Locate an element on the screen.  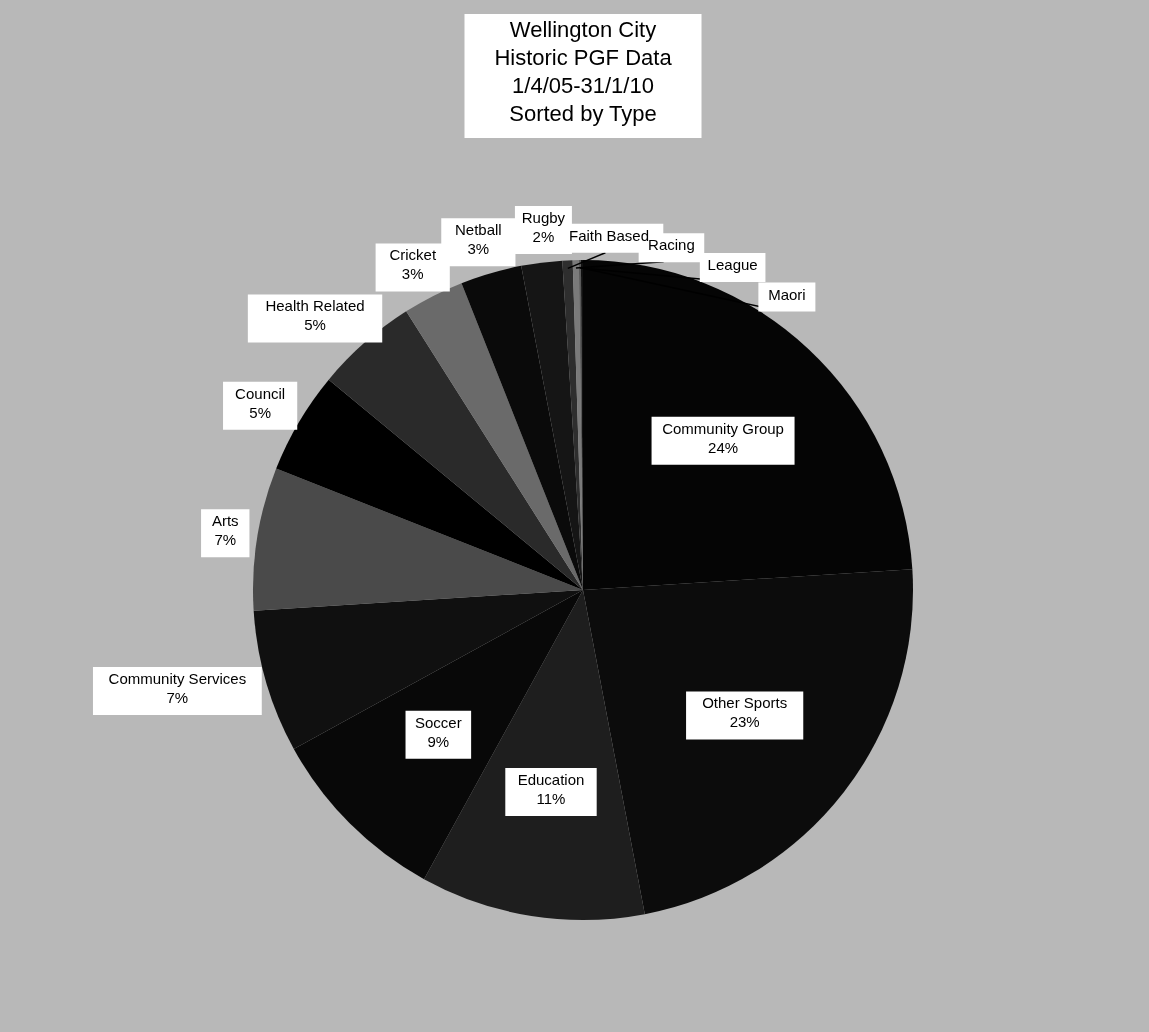
data-label: 11% is located at coordinates (551, 799).